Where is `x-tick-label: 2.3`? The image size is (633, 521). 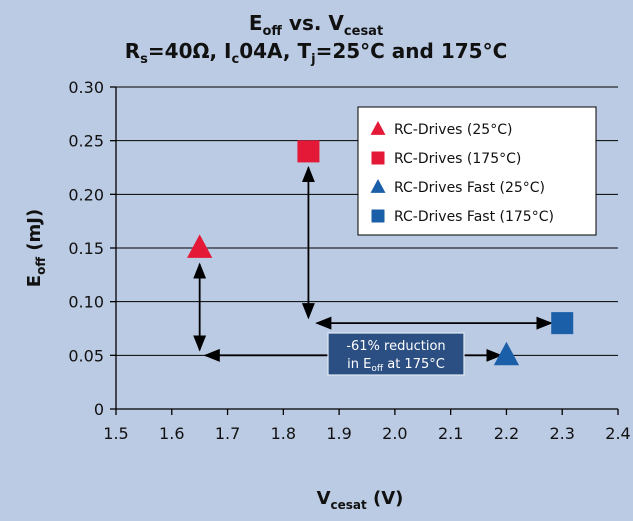
x-tick-label: 2.3 is located at coordinates (561, 433).